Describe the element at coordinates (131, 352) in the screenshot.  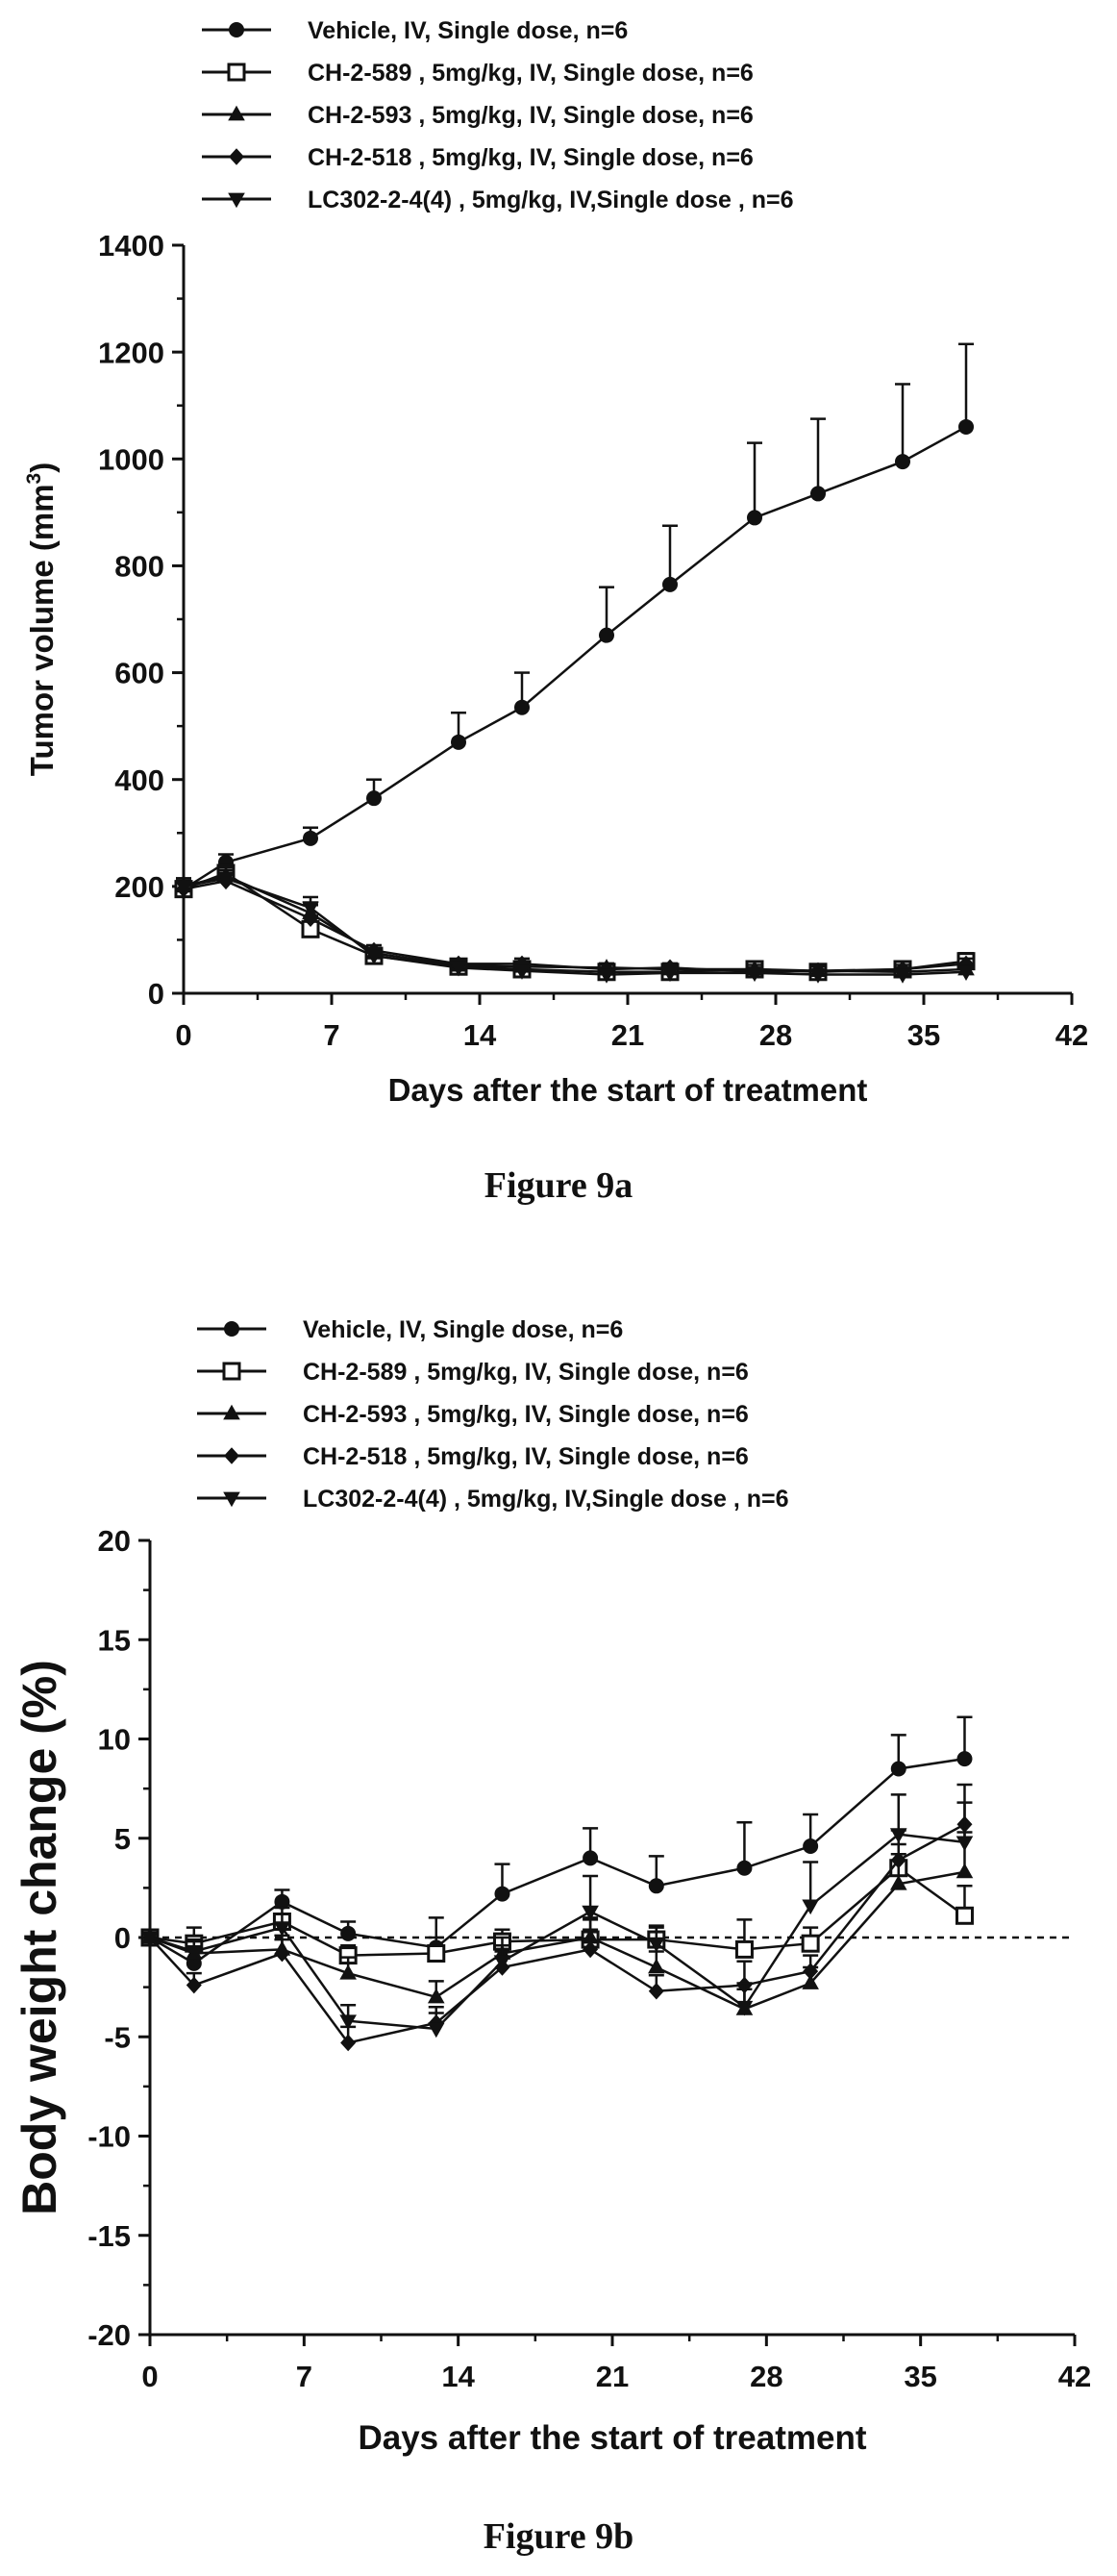
I see `y-tick-label: 1200` at that location.